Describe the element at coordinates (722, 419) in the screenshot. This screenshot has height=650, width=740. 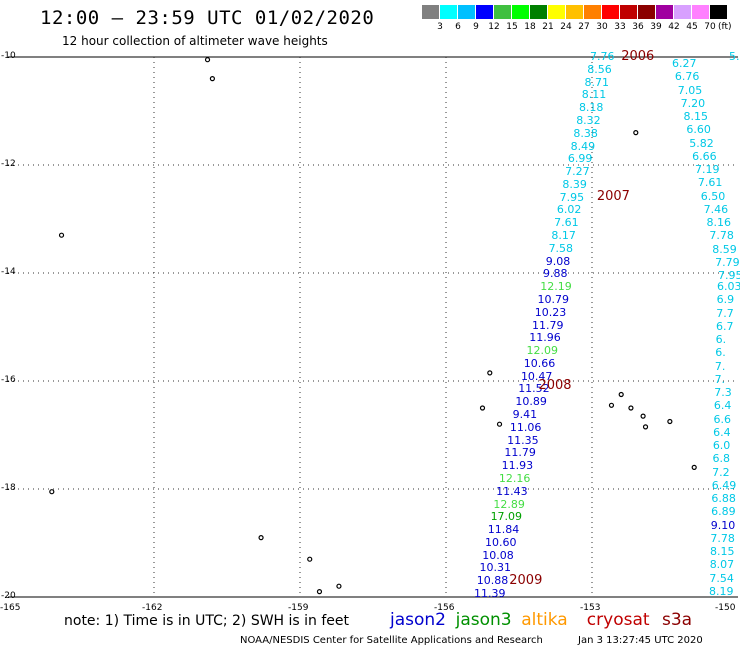
I see `swh-value-edge-track: 6.6` at that location.